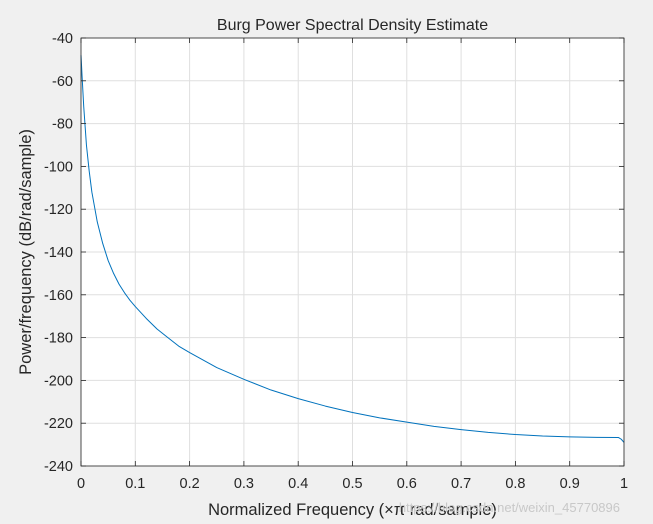  What do you see at coordinates (81, 484) in the screenshot?
I see `x-tick-label: 0` at bounding box center [81, 484].